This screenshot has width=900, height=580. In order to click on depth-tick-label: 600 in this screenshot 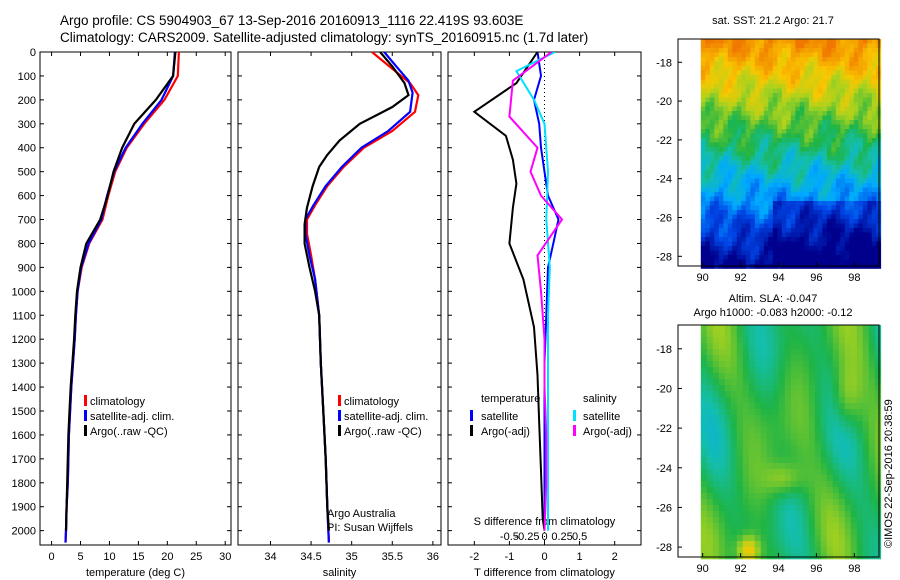, I will do `click(27, 197)`.